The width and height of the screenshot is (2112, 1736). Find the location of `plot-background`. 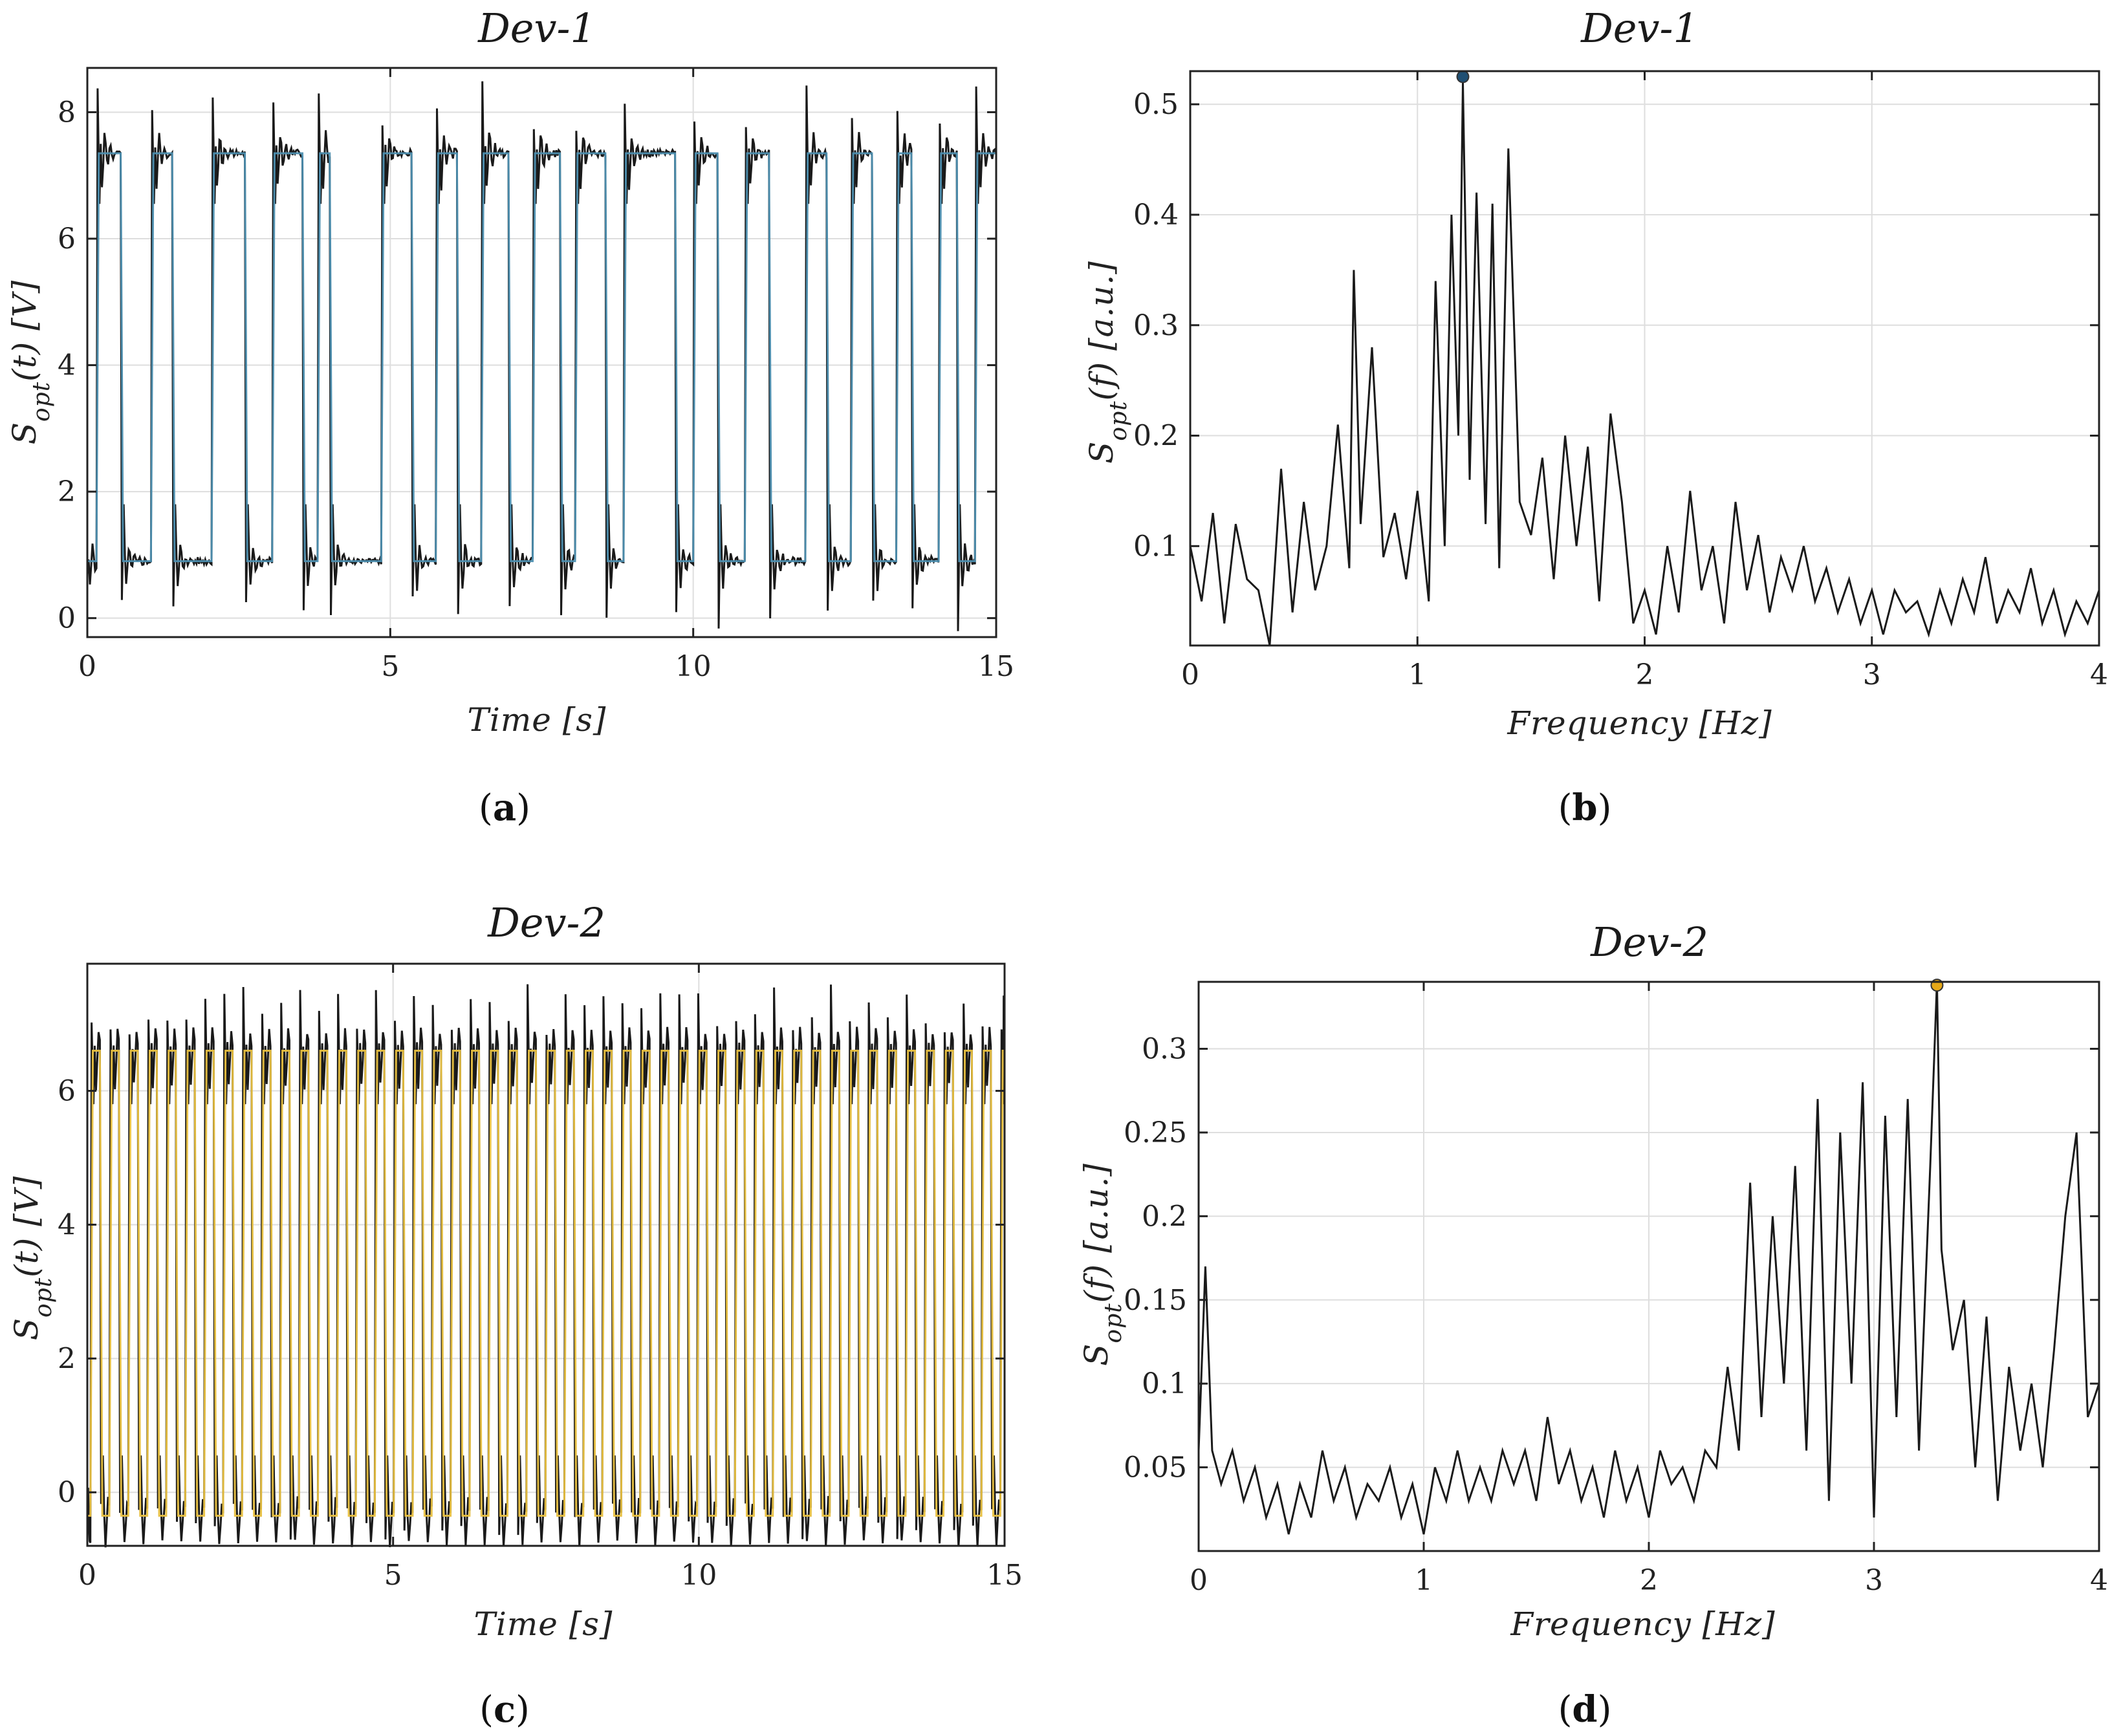

plot-background is located at coordinates (541, 352).